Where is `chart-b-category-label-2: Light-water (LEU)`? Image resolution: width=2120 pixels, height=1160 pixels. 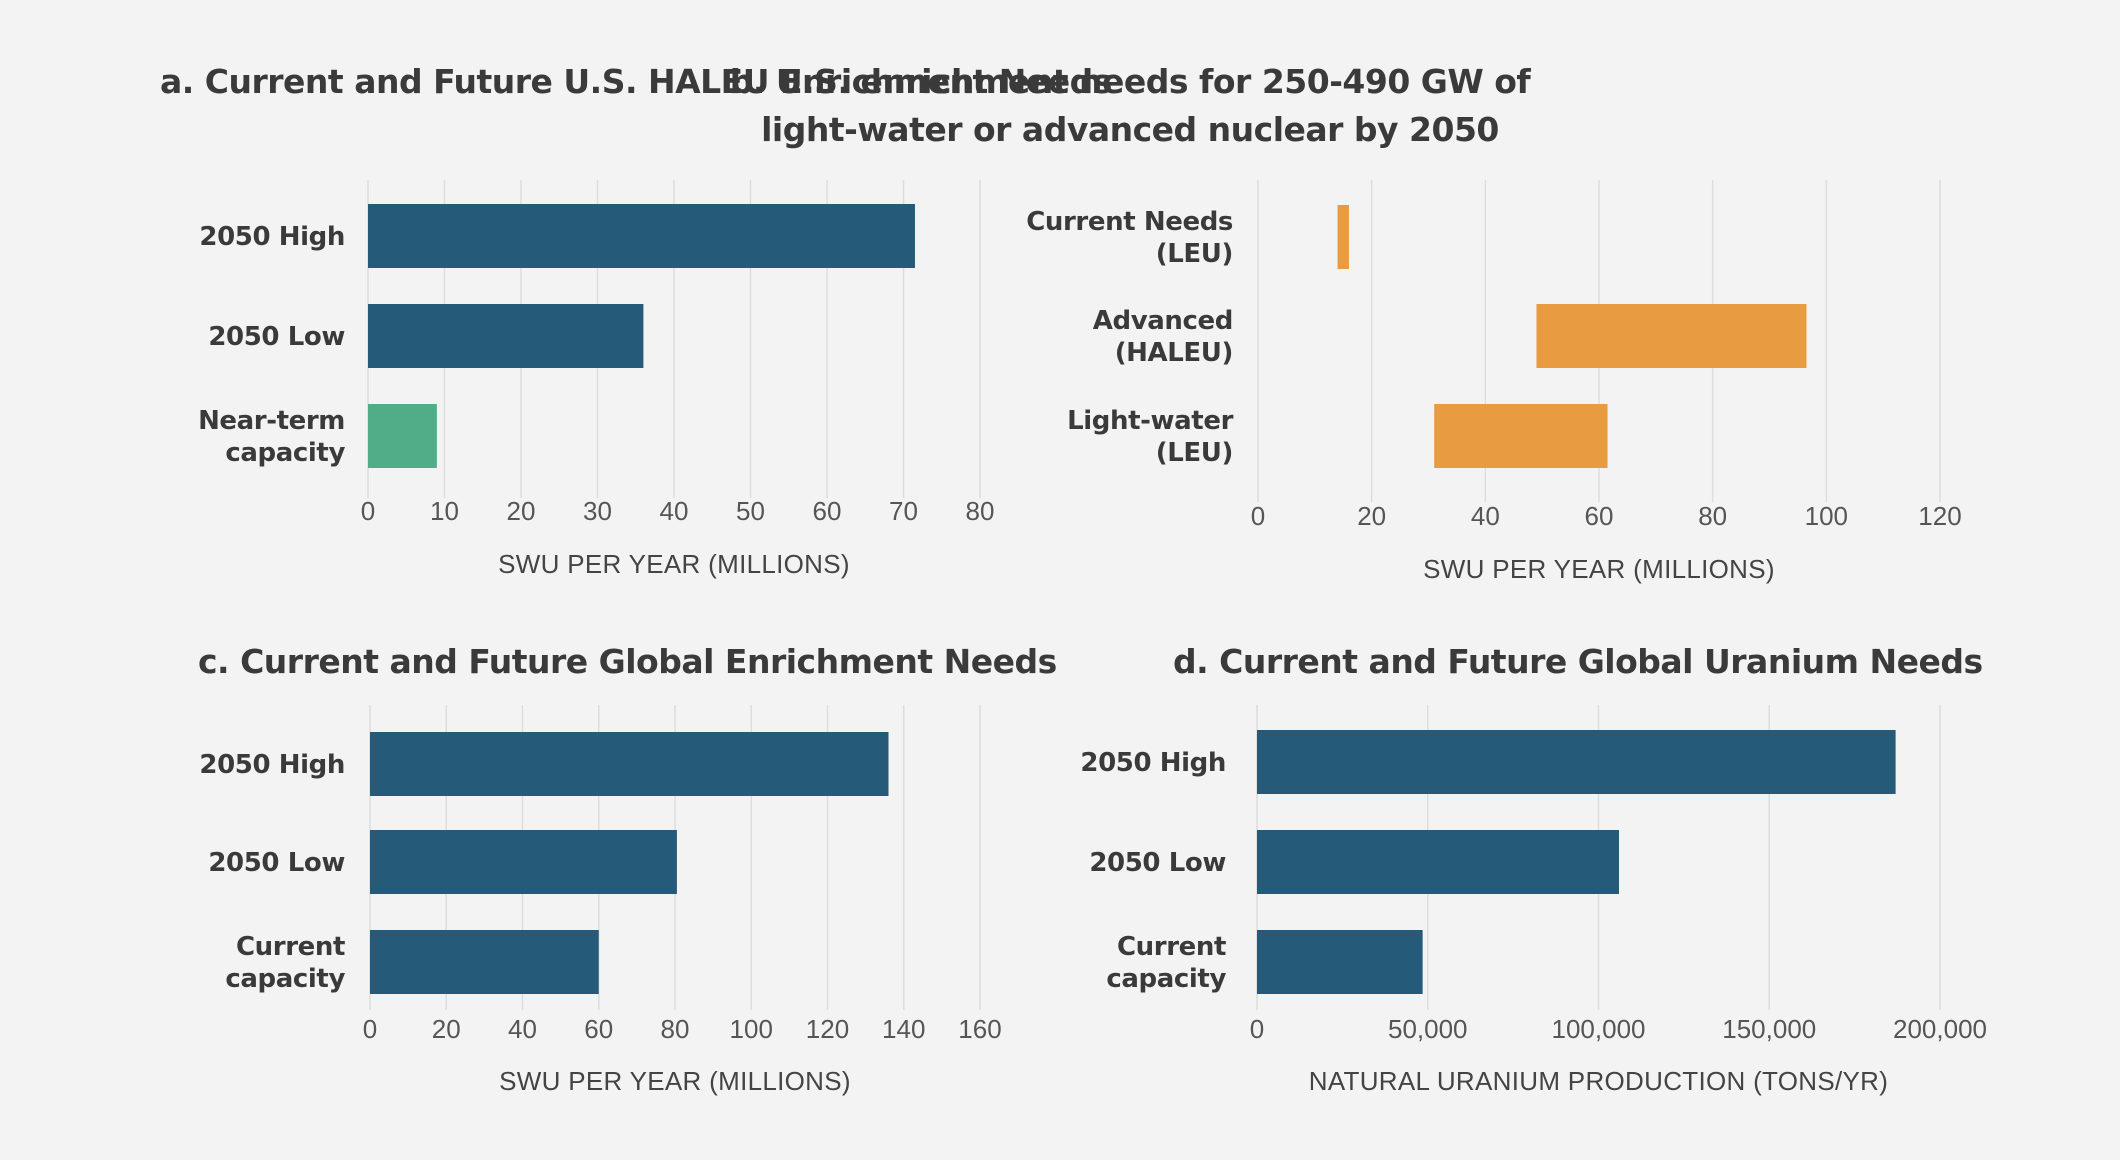 chart-b-category-label-2: Light-water (LEU) is located at coordinates (1150, 437).